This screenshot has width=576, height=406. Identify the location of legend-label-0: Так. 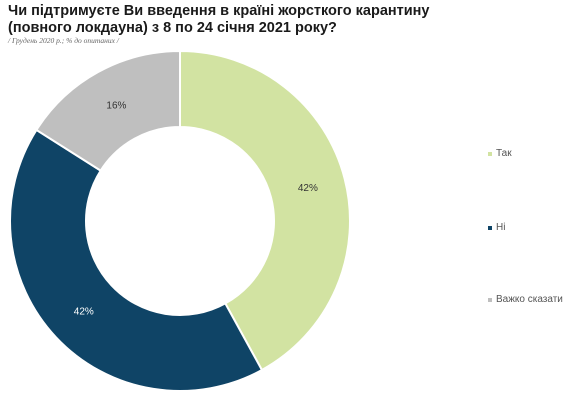
(504, 153).